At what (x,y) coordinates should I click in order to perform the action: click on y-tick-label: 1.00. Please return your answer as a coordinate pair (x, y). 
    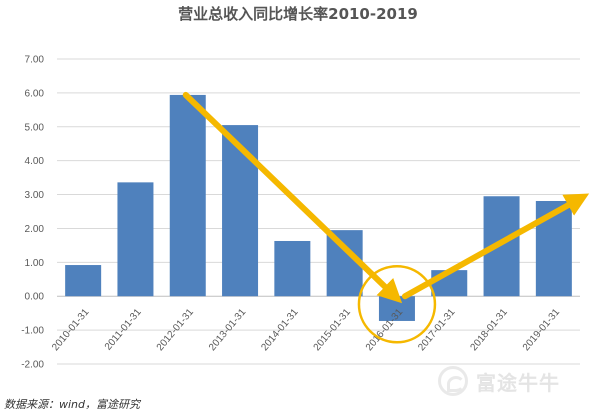
    Looking at the image, I should click on (35, 263).